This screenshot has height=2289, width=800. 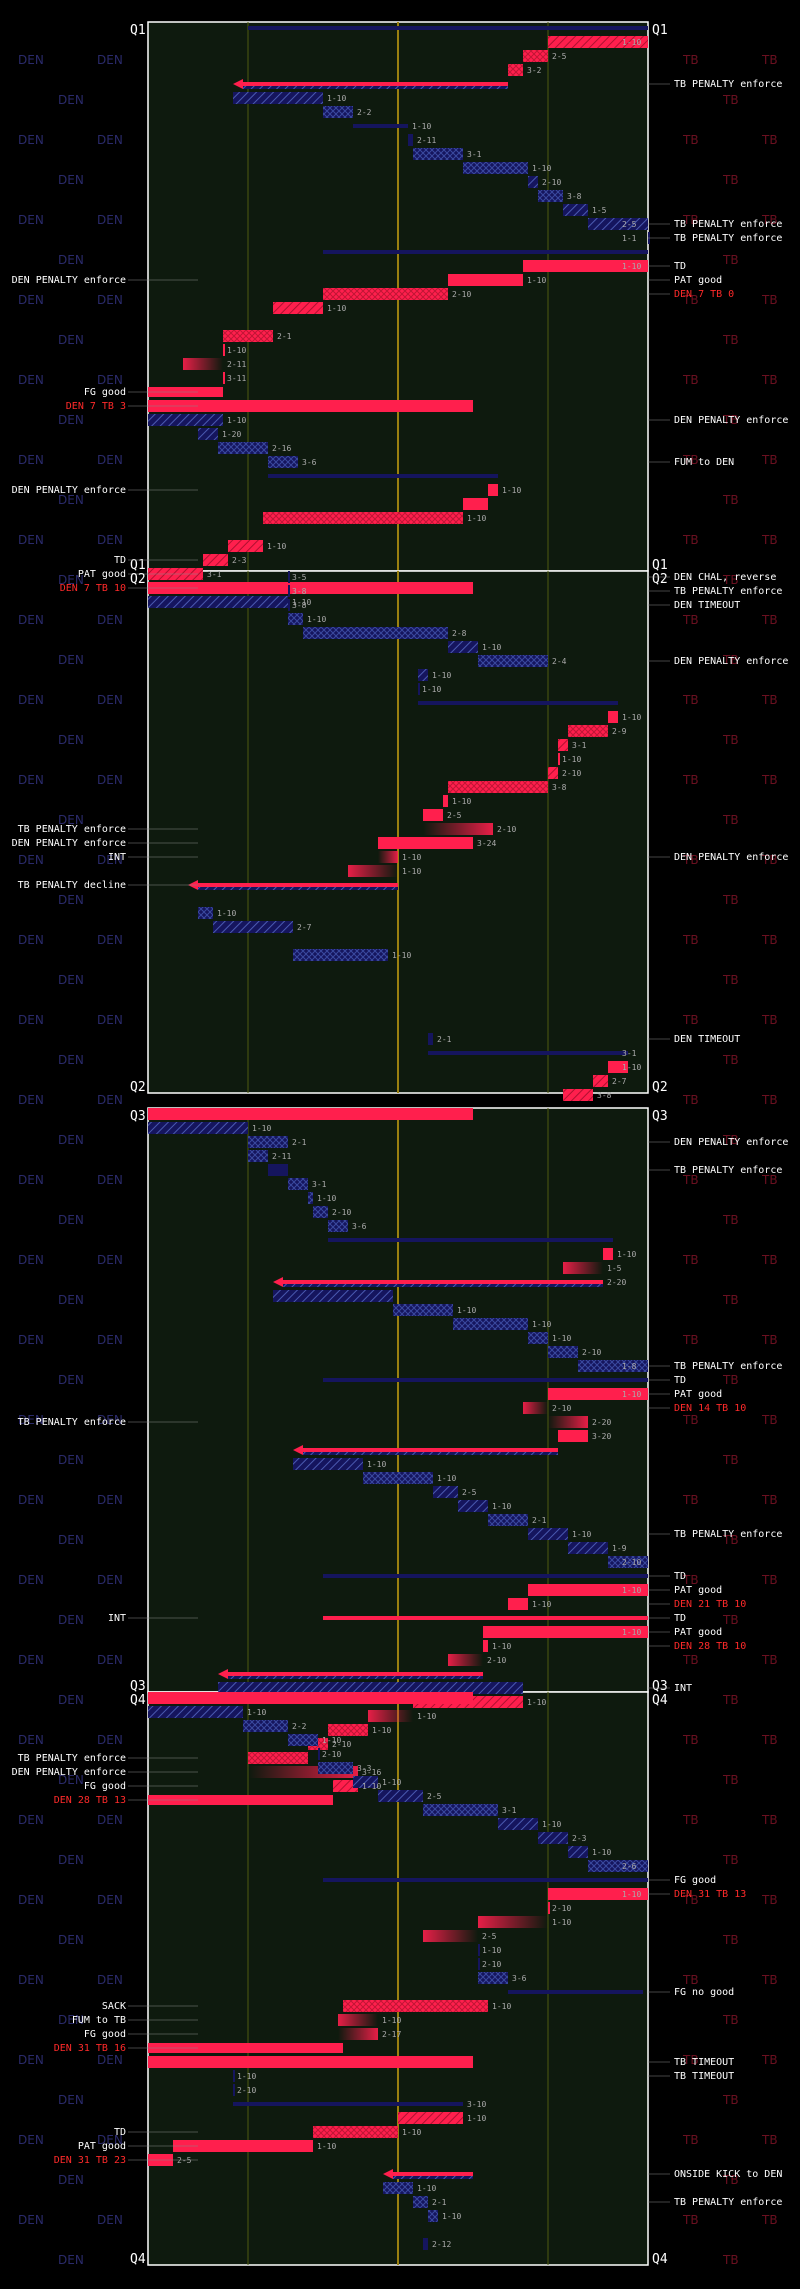 I want to click on down-distance-label: 2-3, so click(x=239, y=560).